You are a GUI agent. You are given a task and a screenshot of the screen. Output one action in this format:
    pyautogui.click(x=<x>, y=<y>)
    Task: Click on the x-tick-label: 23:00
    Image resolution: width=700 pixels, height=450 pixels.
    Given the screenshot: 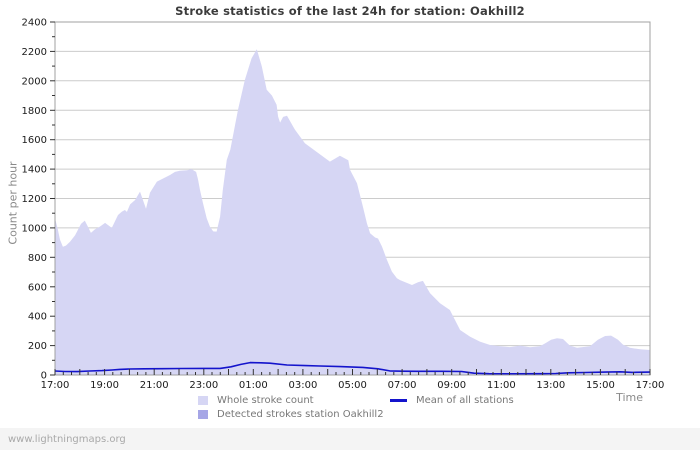 What is the action you would take?
    pyautogui.click(x=203, y=385)
    